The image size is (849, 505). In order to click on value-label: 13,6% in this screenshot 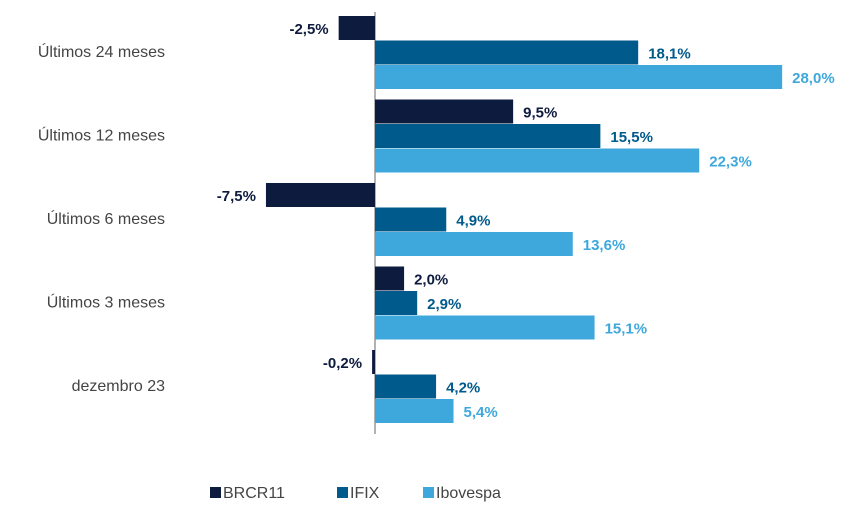, I will do `click(604, 245)`.